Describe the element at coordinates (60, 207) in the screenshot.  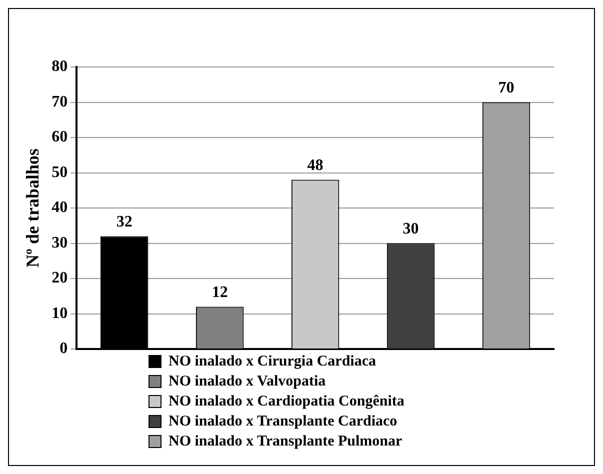
I see `y-tick-label: 40` at that location.